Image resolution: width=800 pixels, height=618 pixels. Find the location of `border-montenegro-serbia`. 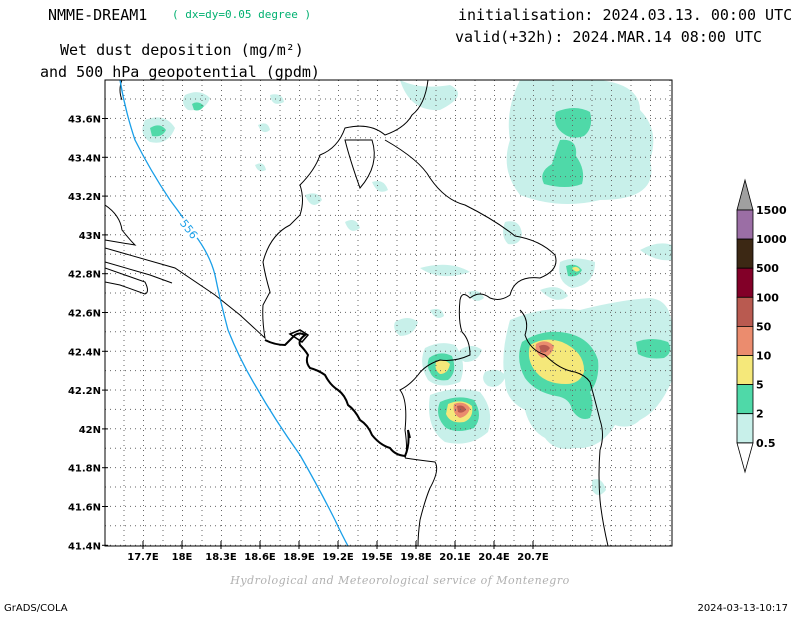

border-montenegro-serbia is located at coordinates (470, 299).